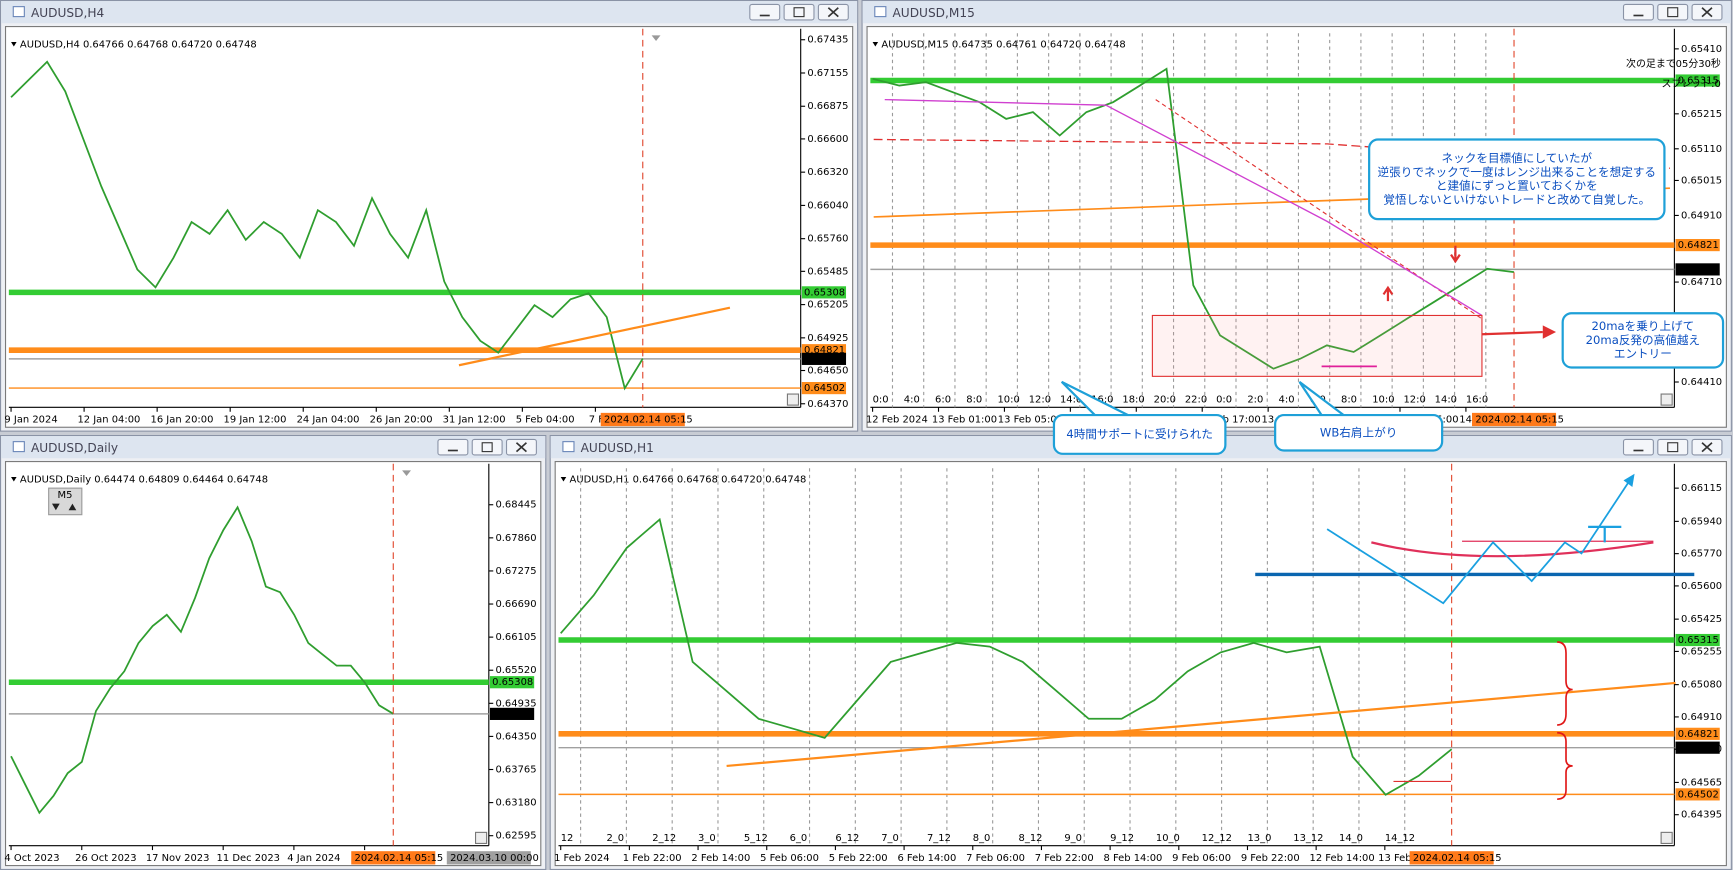 The height and width of the screenshot is (870, 1733). What do you see at coordinates (31, 858) in the screenshot?
I see `x-tick-label: 4 Oct 2023` at bounding box center [31, 858].